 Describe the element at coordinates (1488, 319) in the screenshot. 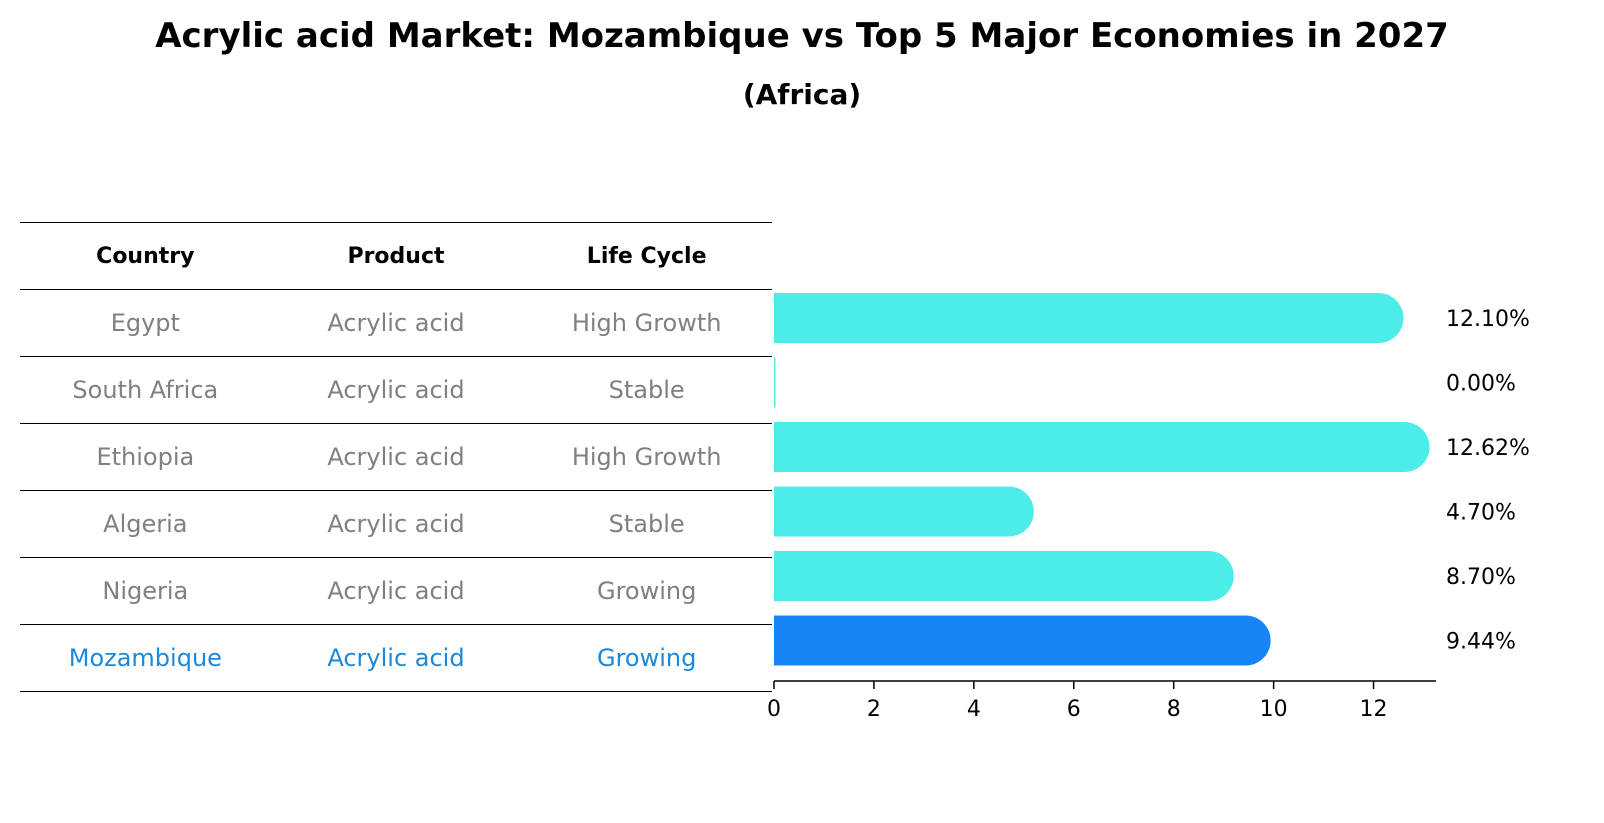

I see `value-label: 12.10%` at that location.